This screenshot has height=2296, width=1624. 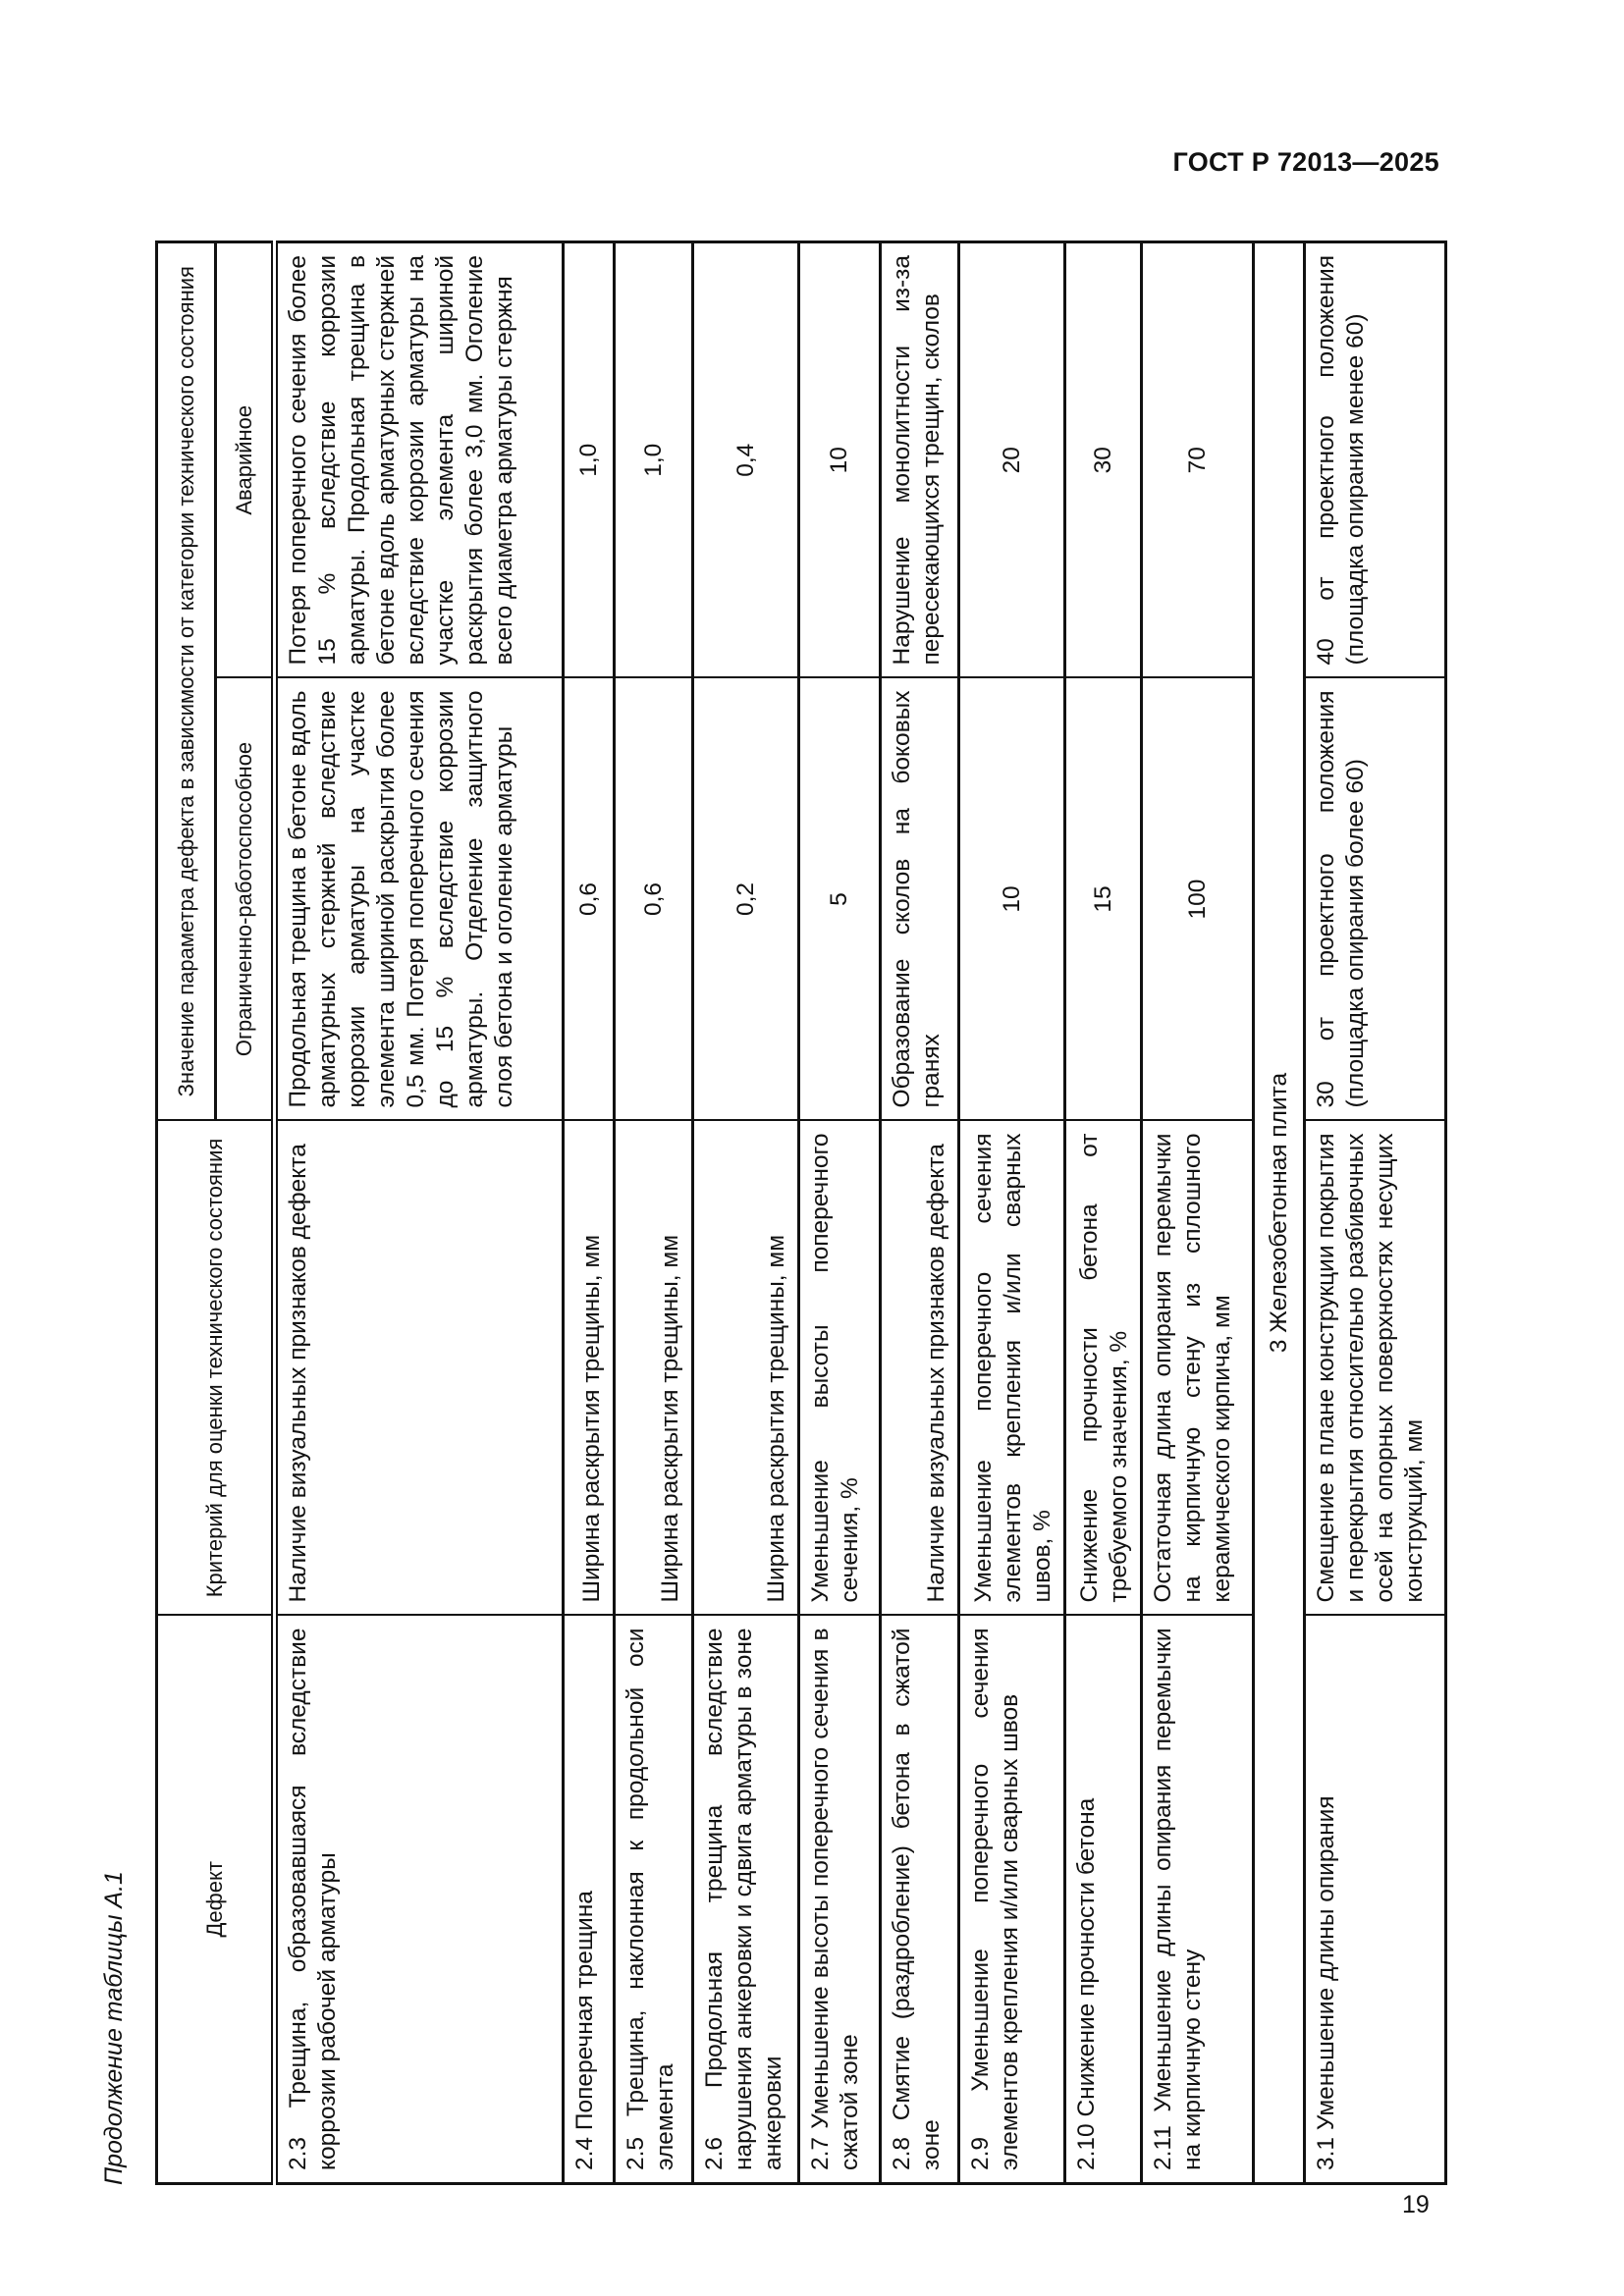 What do you see at coordinates (1416, 2205) in the screenshot?
I see `page-number: 19` at bounding box center [1416, 2205].